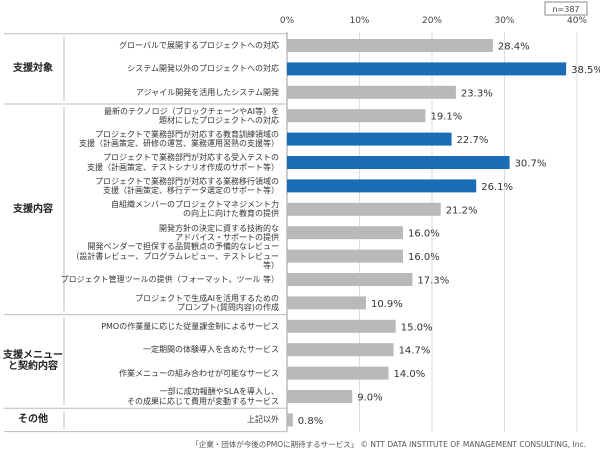  What do you see at coordinates (219, 232) in the screenshot?
I see `category-label: 開発方針の決定に資する技術的な アドバイス・サポートの提供` at bounding box center [219, 232].